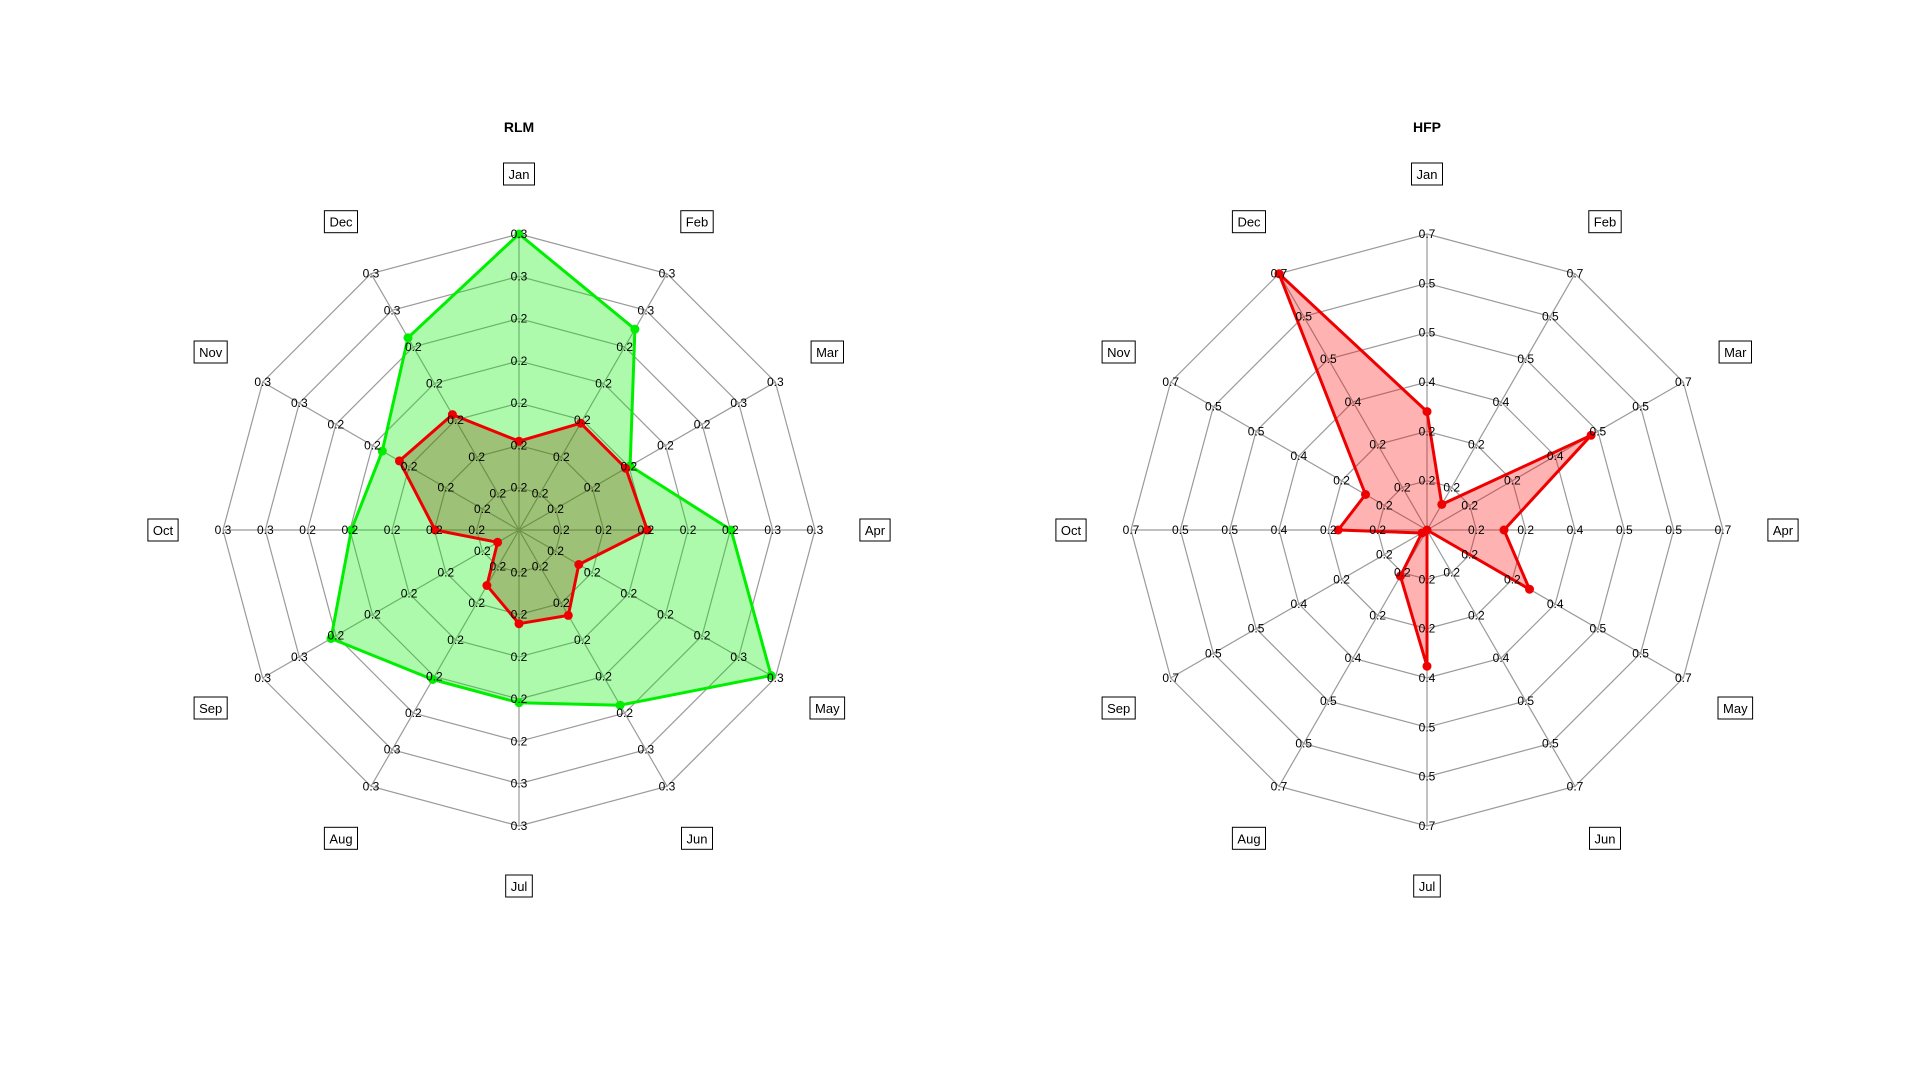 This screenshot has width=1920, height=1083. I want to click on category-label-text: Sep, so click(210, 708).